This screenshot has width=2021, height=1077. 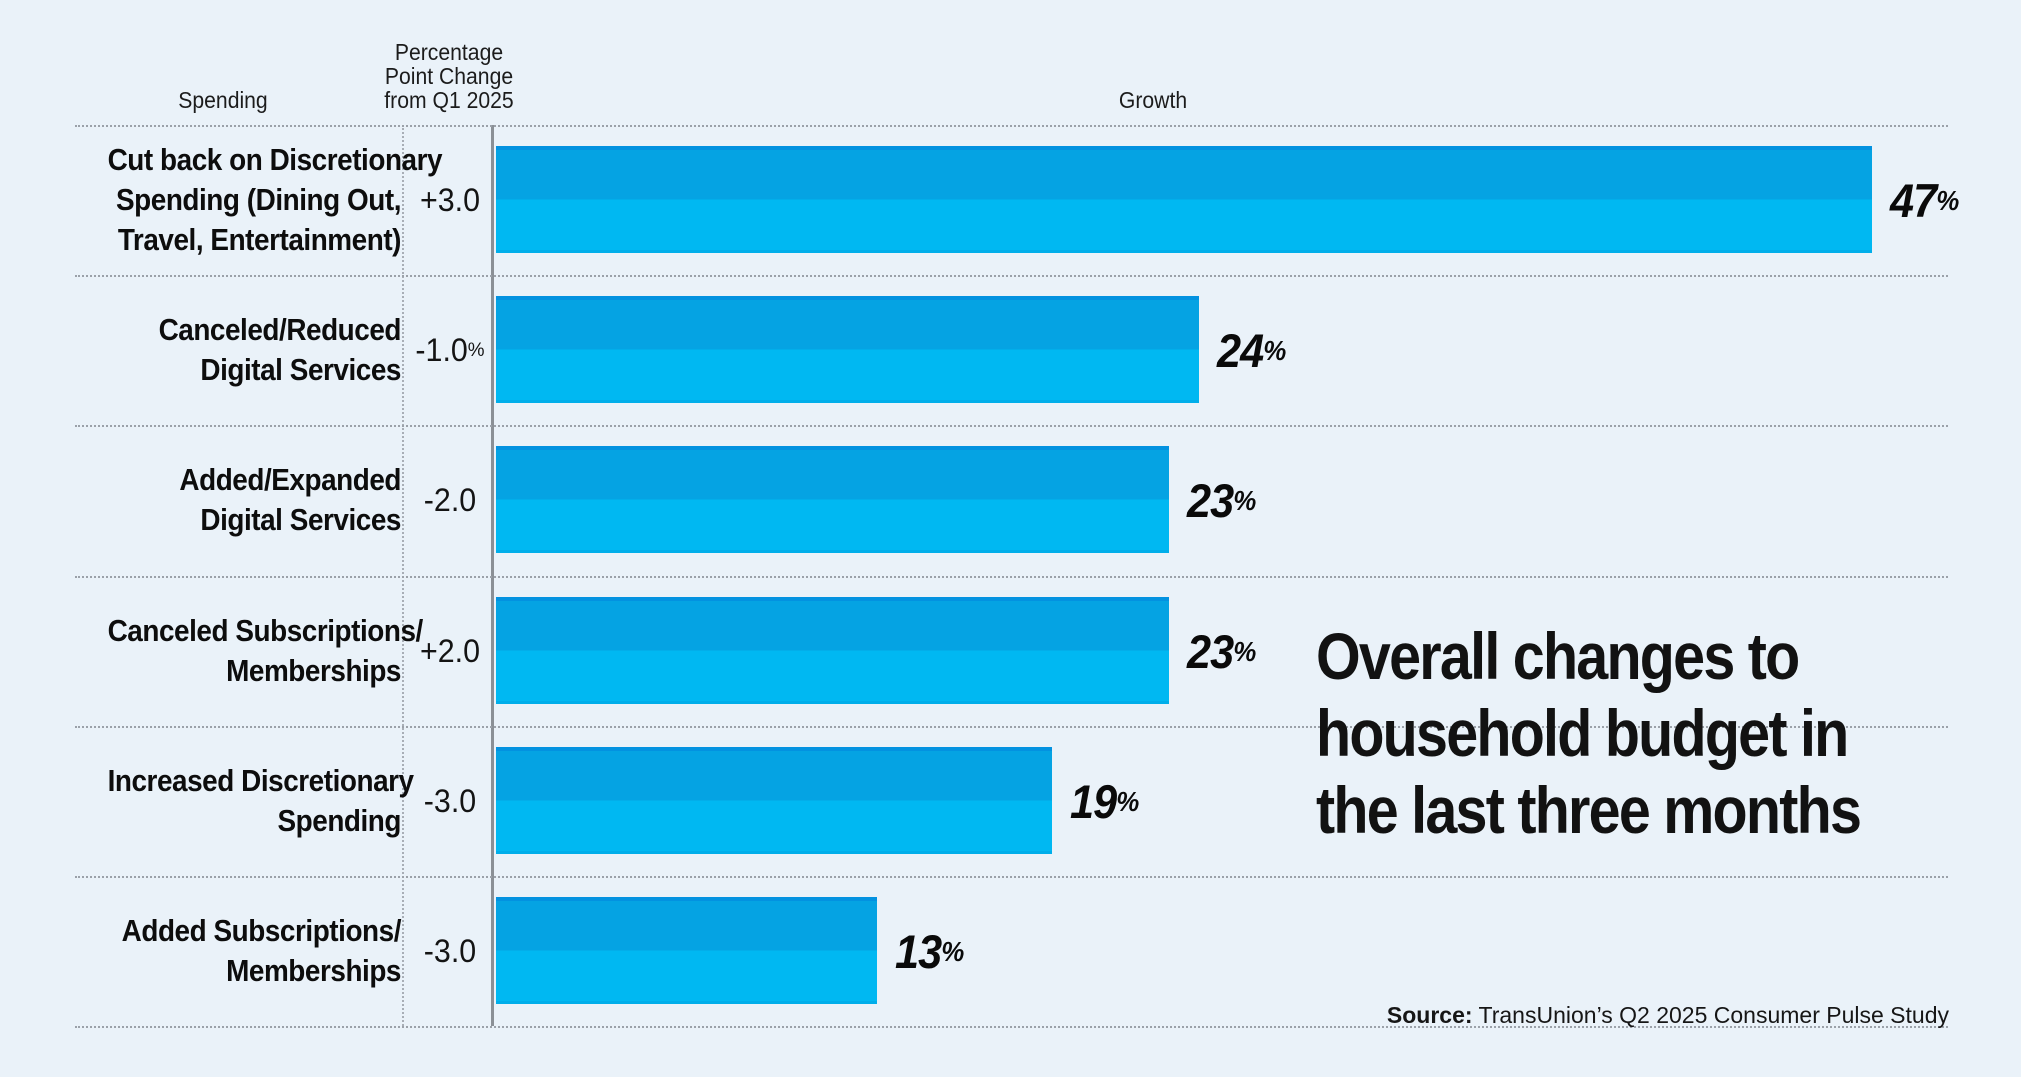 I want to click on chart-row: Added Subscriptions/Memberships -3.0 13%, so click(x=1010, y=951).